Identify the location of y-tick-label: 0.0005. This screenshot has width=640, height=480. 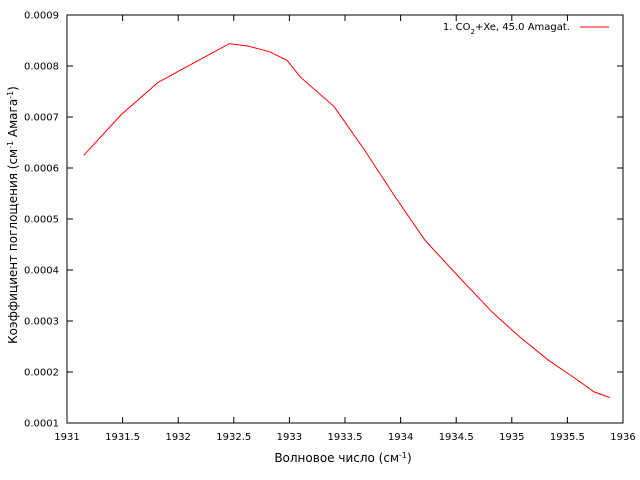
(41, 220).